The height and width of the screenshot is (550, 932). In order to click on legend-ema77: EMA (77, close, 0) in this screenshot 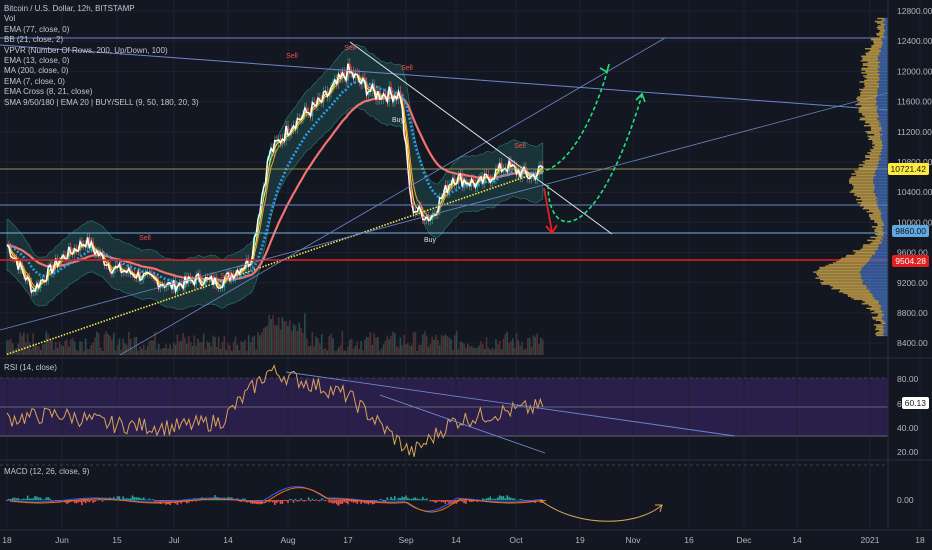, I will do `click(37, 29)`.